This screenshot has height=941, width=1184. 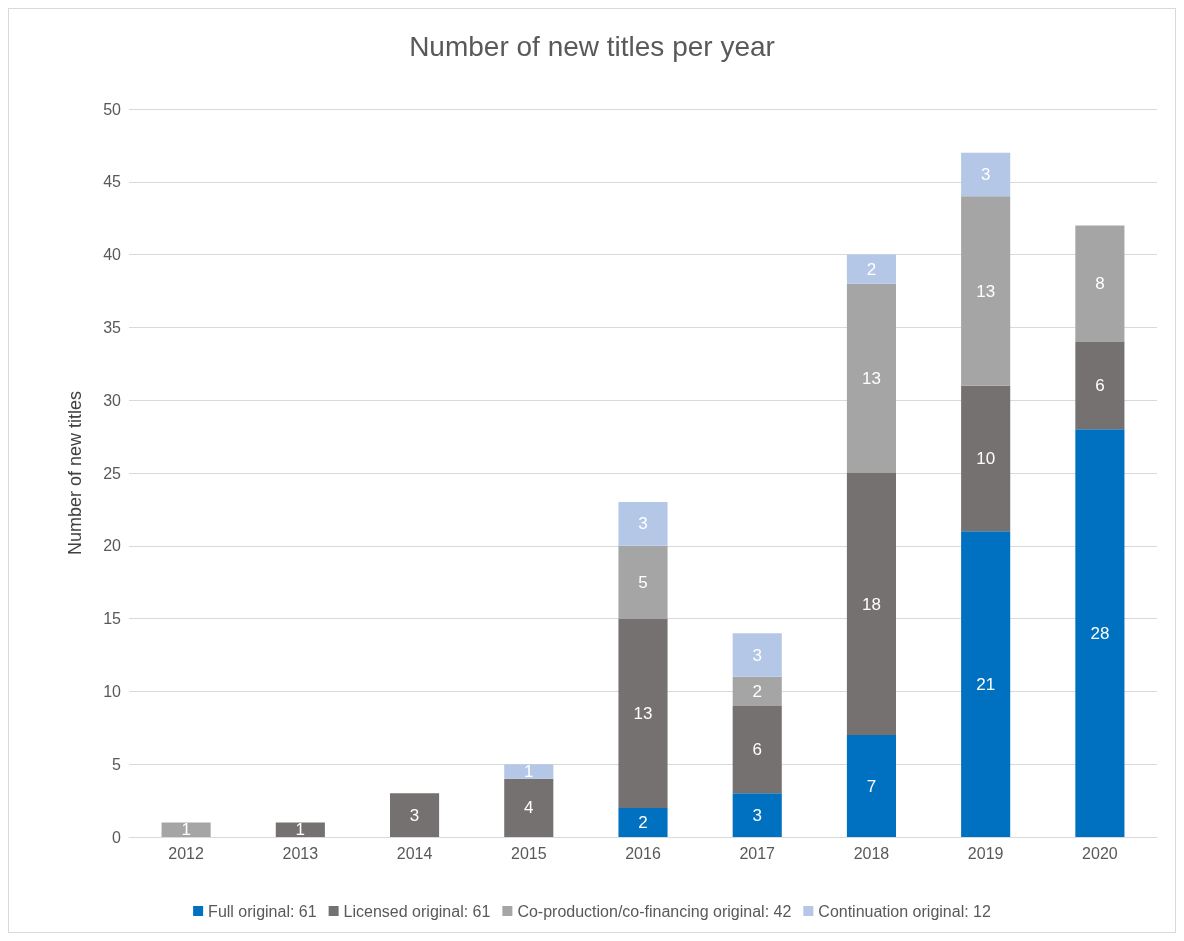 I want to click on y-tick-label: 20, so click(x=112, y=546).